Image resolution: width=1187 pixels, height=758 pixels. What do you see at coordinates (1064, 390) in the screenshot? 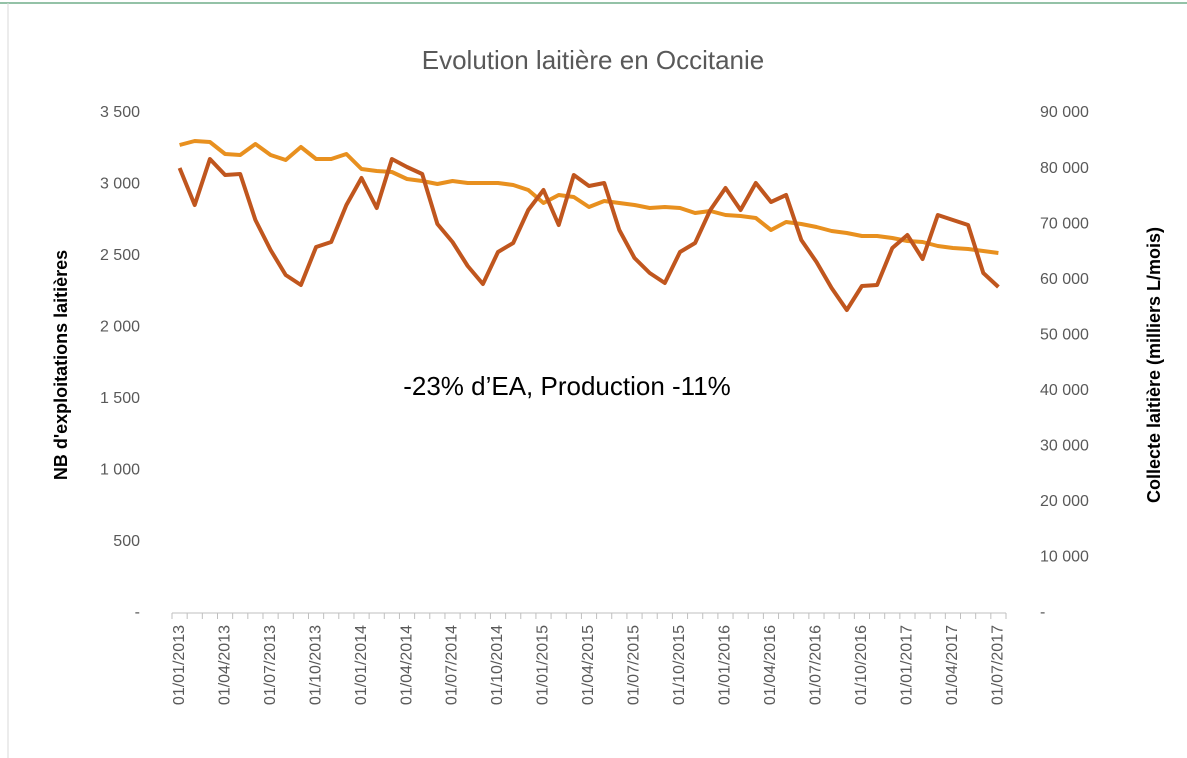
I see `y2-tick-label: 40 000` at bounding box center [1064, 390].